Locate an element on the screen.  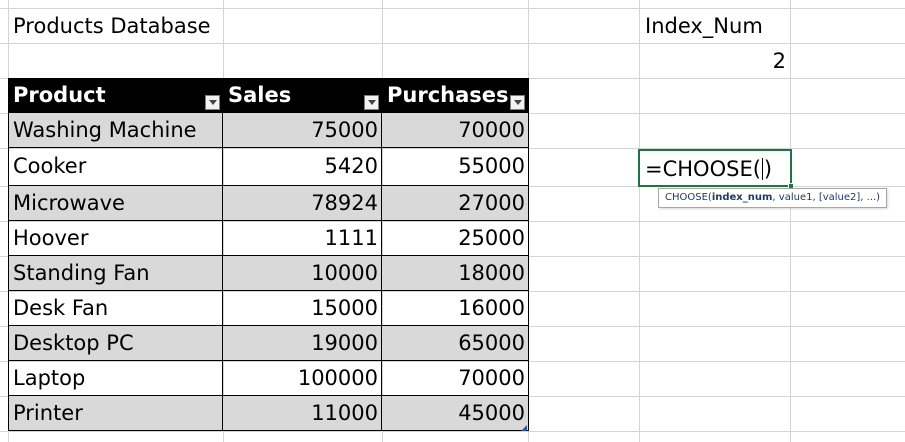
function-args-tooltip: CHOOSE(index_num, value1, [value2], ...) is located at coordinates (773, 198).